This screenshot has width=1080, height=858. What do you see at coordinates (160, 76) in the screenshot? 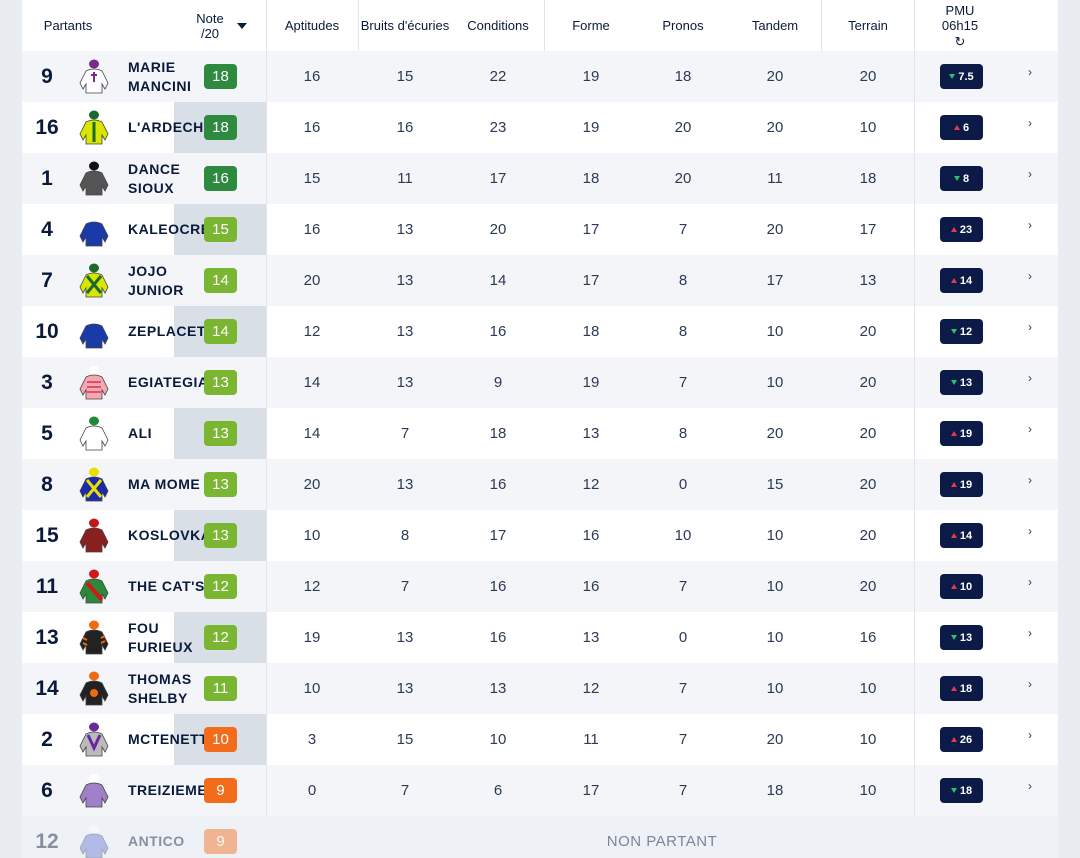
I see `runner-name: MARIE MANCINI` at bounding box center [160, 76].